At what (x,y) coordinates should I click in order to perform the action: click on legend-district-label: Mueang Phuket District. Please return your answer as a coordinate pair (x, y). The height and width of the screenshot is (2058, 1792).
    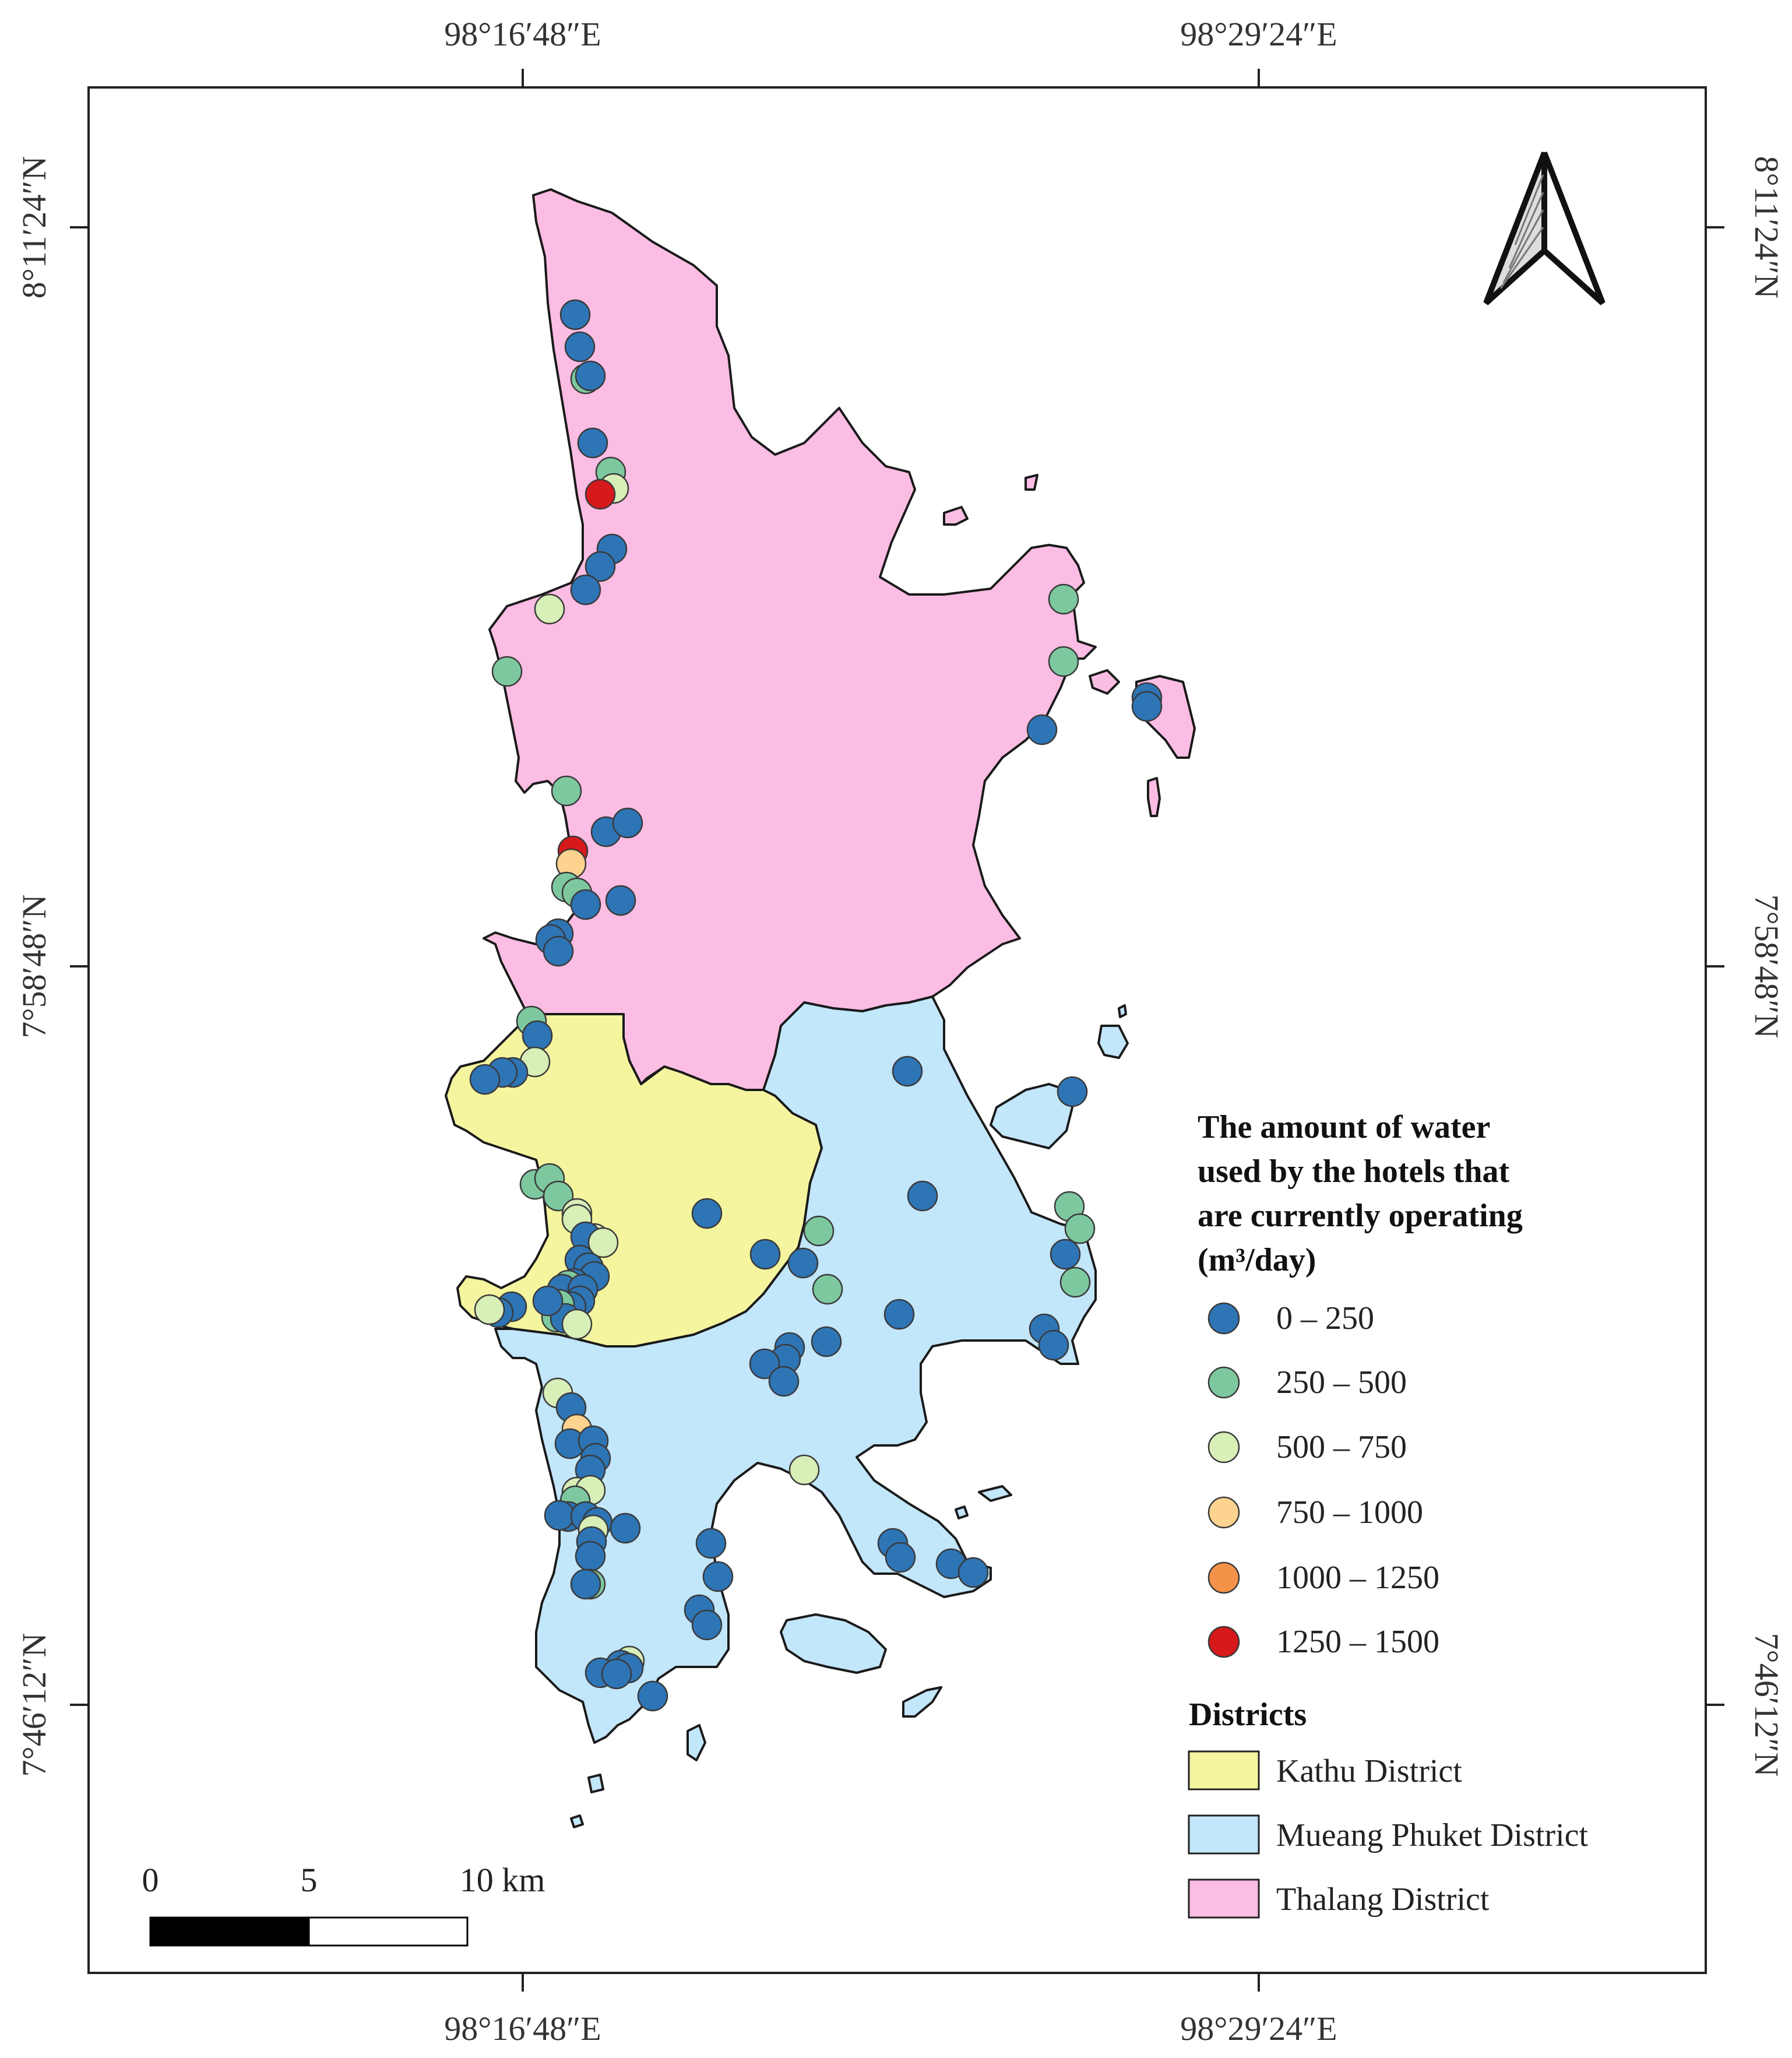
    Looking at the image, I should click on (1432, 1835).